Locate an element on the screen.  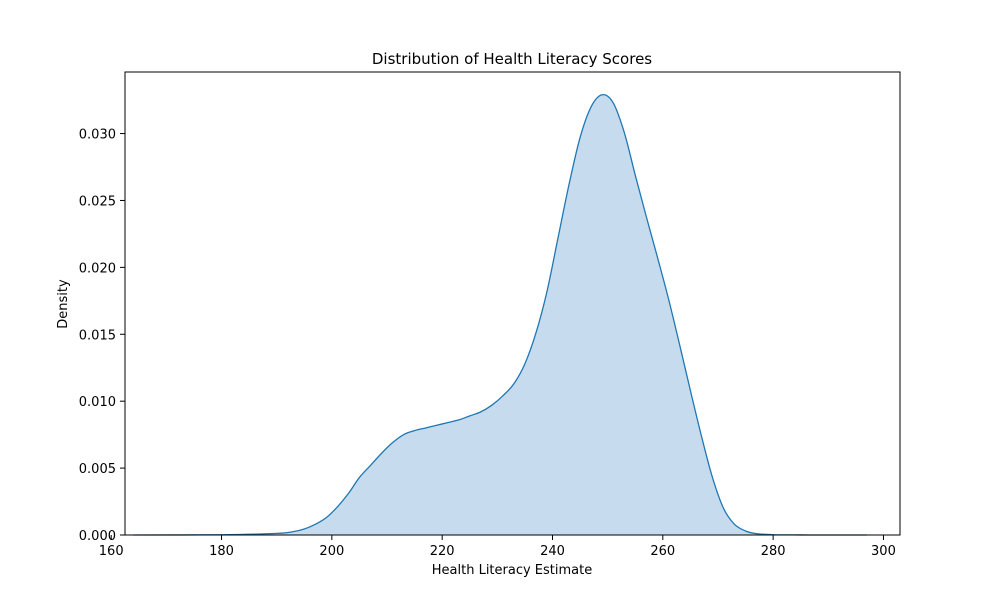
x-tick-label: 300 is located at coordinates (883, 551).